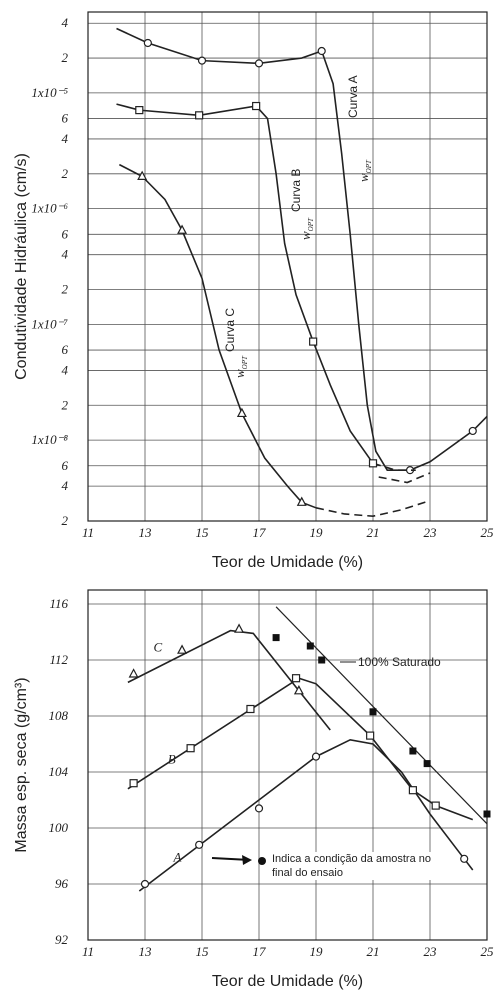  Describe the element at coordinates (49, 92) in the screenshot. I see `y-tick-label: 1x10⁻⁵` at that location.